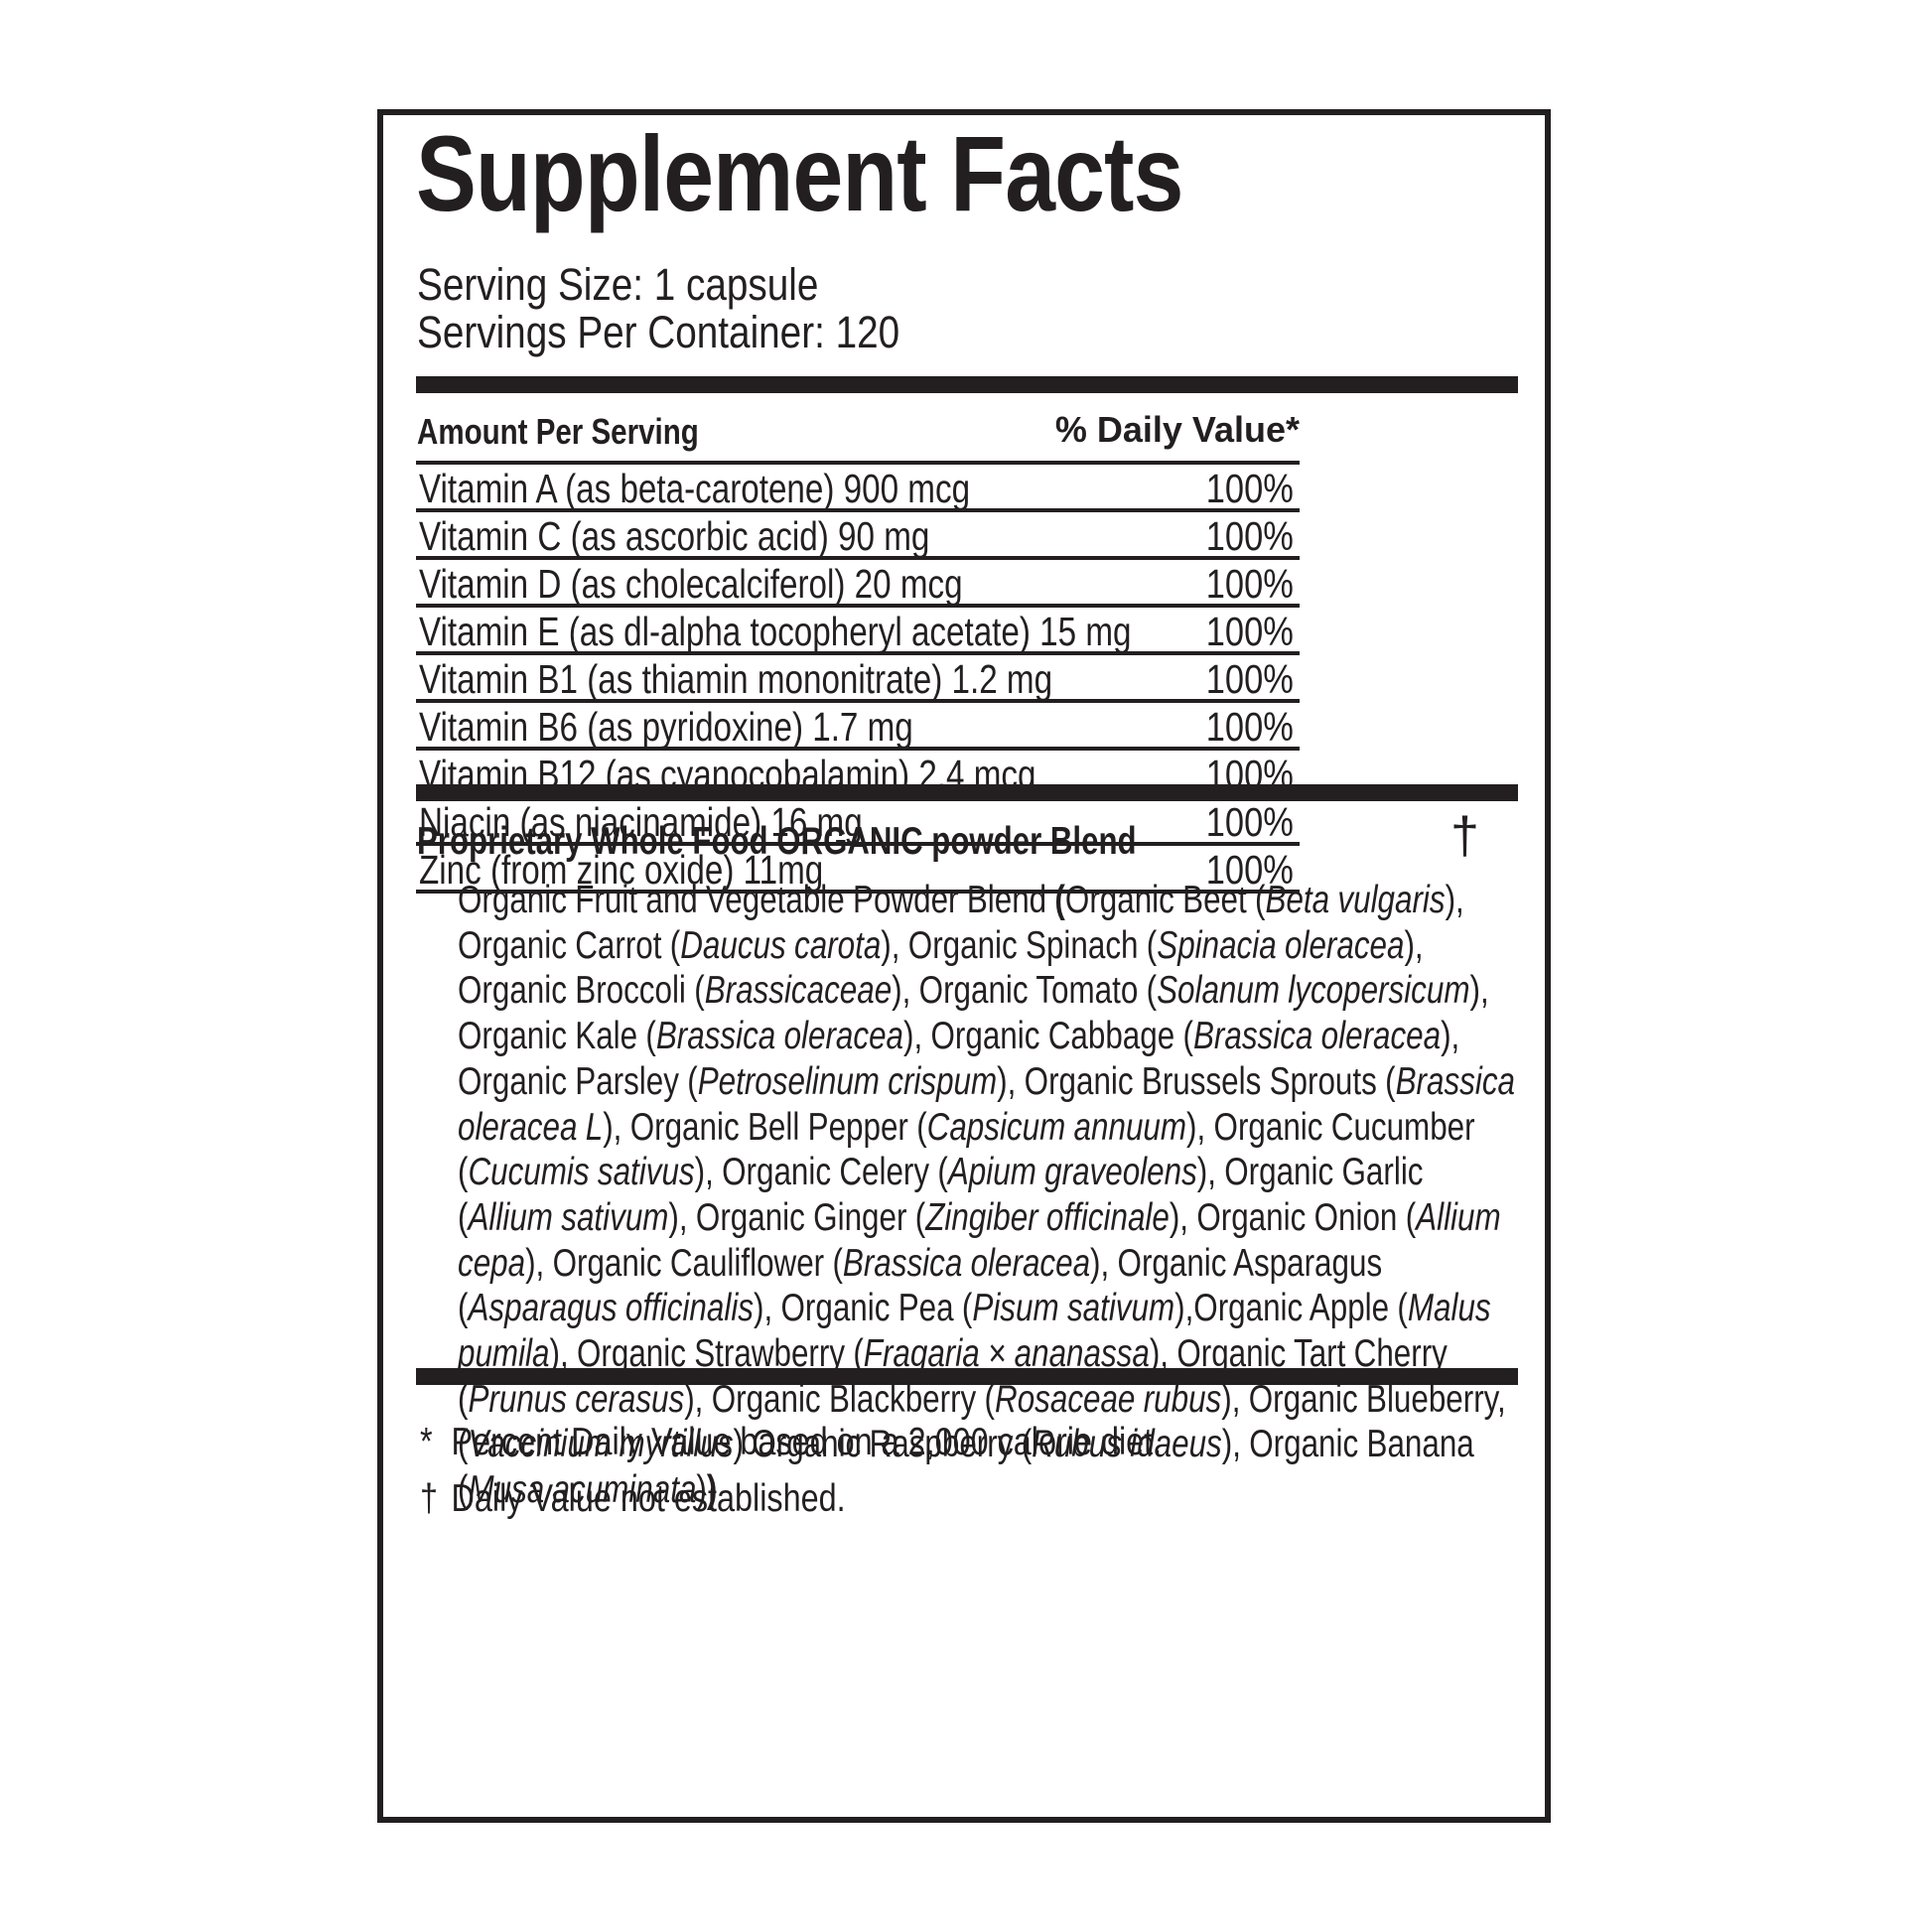 Image resolution: width=1932 pixels, height=1932 pixels. I want to click on amount-per-serving-text: Amount Per Serving, so click(558, 432).